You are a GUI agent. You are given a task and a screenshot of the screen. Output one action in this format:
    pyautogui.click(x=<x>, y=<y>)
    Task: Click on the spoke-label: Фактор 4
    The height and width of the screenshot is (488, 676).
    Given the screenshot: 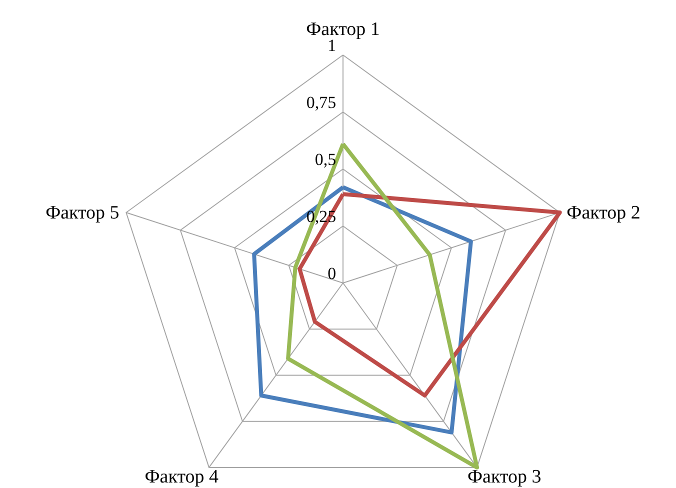 What is the action you would take?
    pyautogui.click(x=181, y=477)
    